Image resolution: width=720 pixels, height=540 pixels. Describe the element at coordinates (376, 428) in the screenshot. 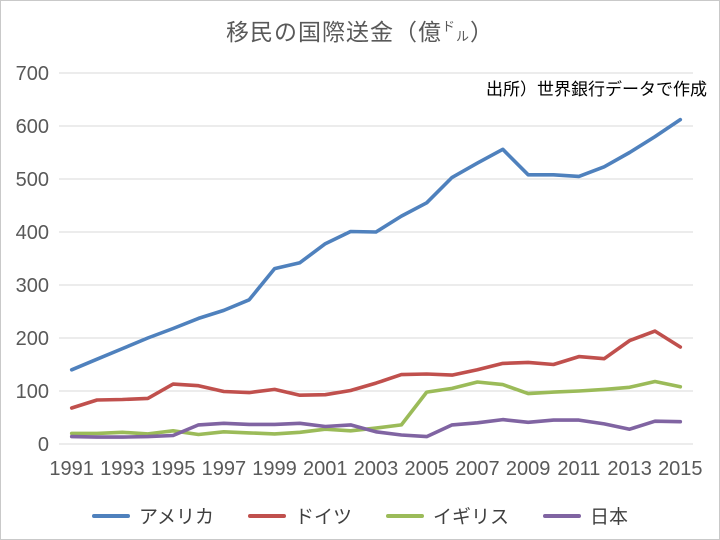

I see `series-line-3-日本` at that location.